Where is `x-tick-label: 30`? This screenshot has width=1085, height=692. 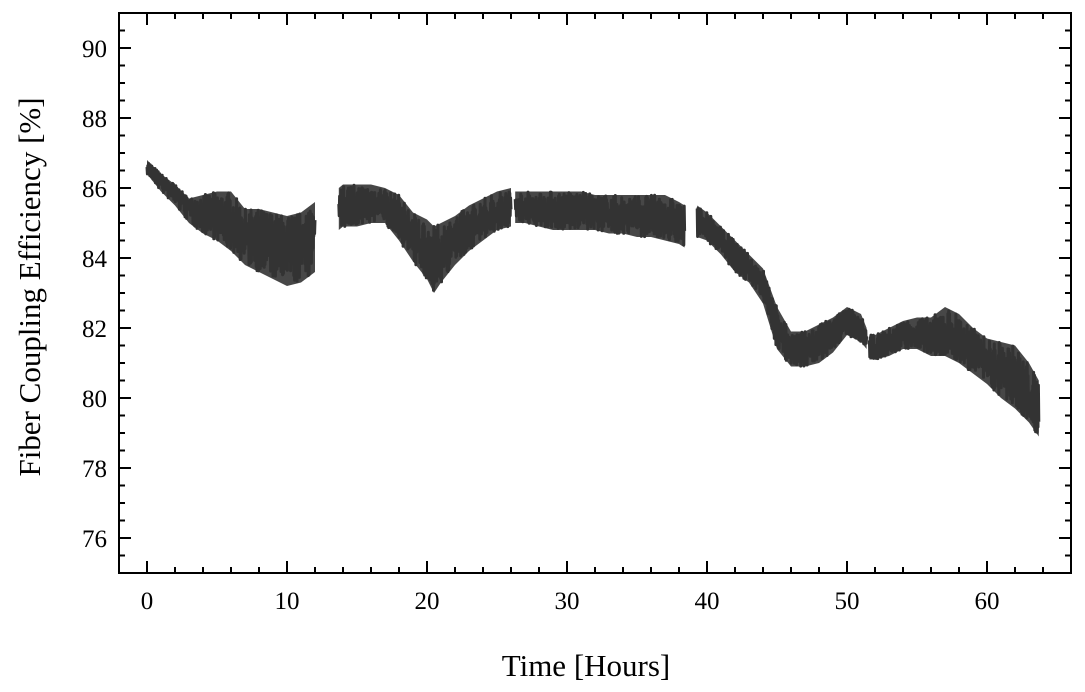 x-tick-label: 30 is located at coordinates (567, 601).